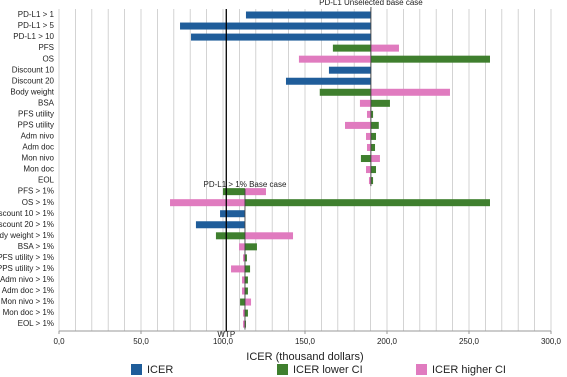 This screenshot has width=567, height=377. Describe the element at coordinates (38, 202) in the screenshot. I see `category-label: OS > 1%` at that location.